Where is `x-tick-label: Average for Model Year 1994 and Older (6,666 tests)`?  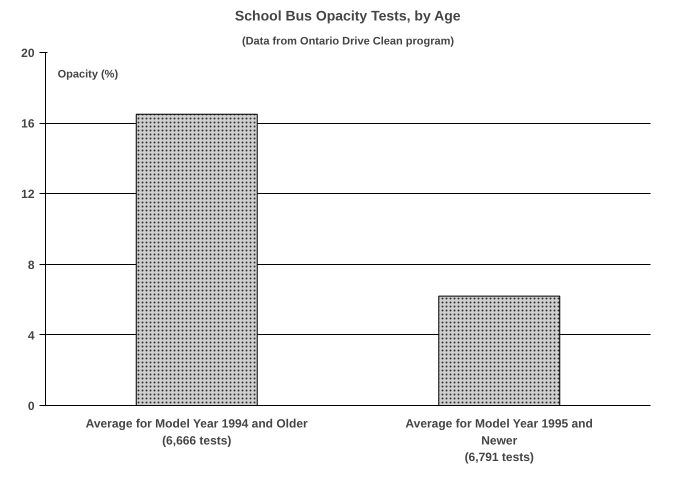 x-tick-label: Average for Model Year 1994 and Older (6,666 tests) is located at coordinates (197, 432).